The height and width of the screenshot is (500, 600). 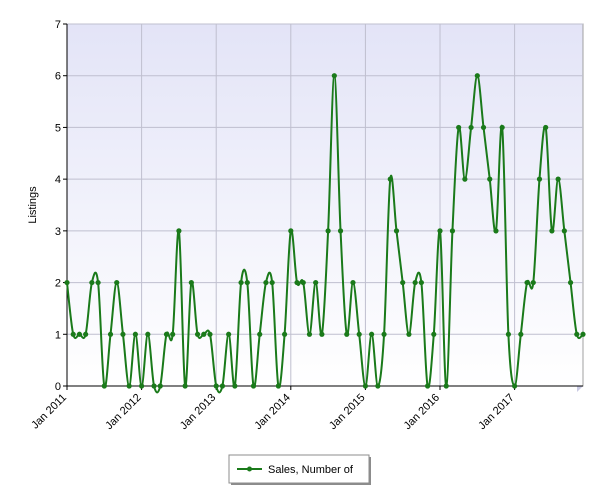 I want to click on x-tick-label: Jan 2012, so click(x=123, y=412).